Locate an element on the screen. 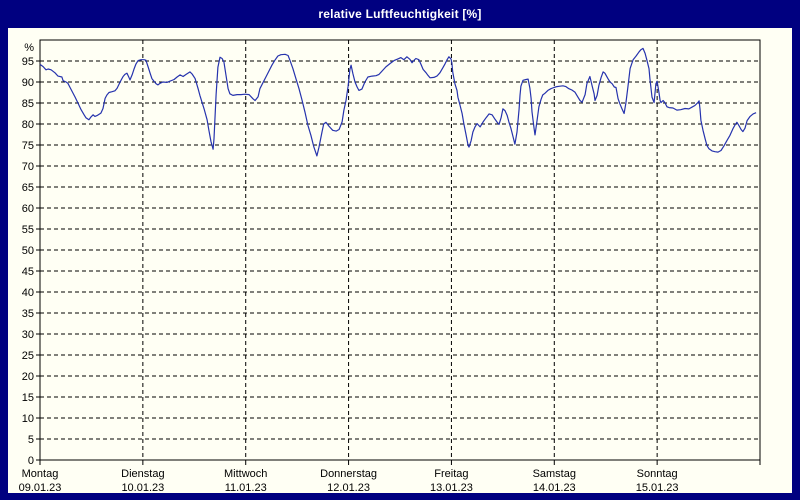  x-day-label: Samstag is located at coordinates (554, 474).